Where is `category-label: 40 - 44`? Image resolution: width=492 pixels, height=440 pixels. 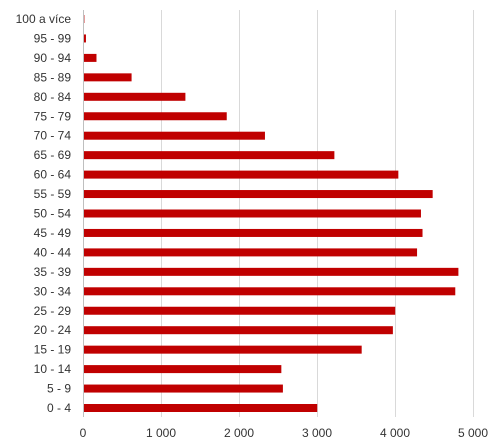 category-label: 40 - 44 is located at coordinates (53, 252).